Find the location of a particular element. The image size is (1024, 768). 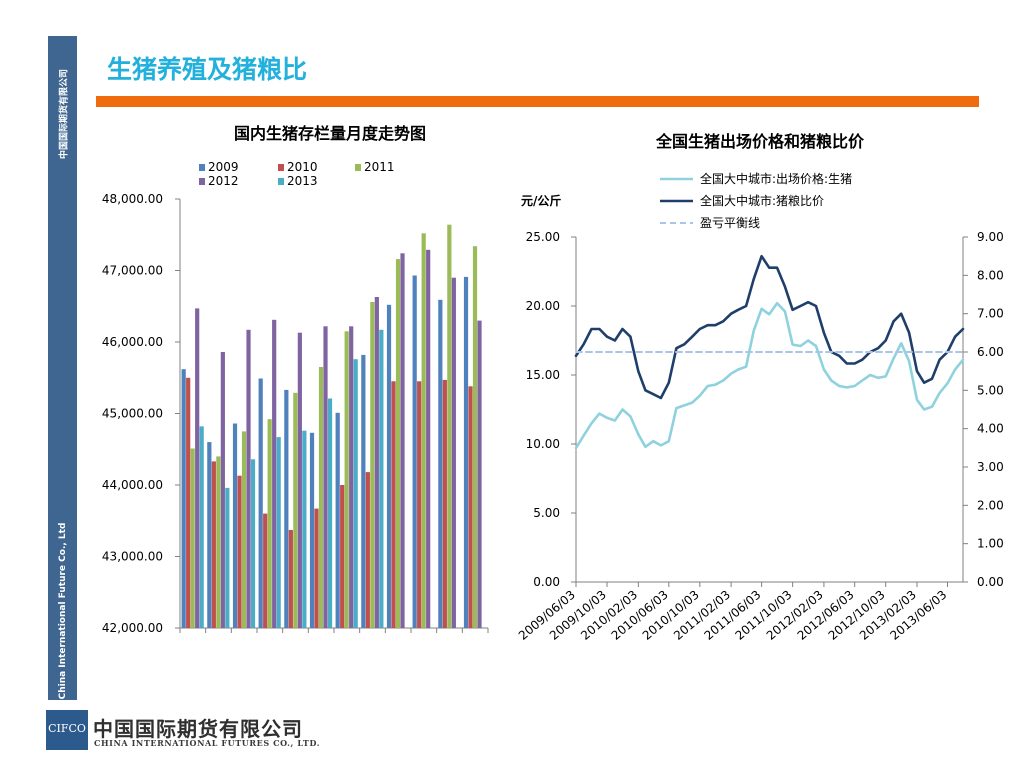

bar-y-tick-label: 46,000.00 is located at coordinates (132, 342).